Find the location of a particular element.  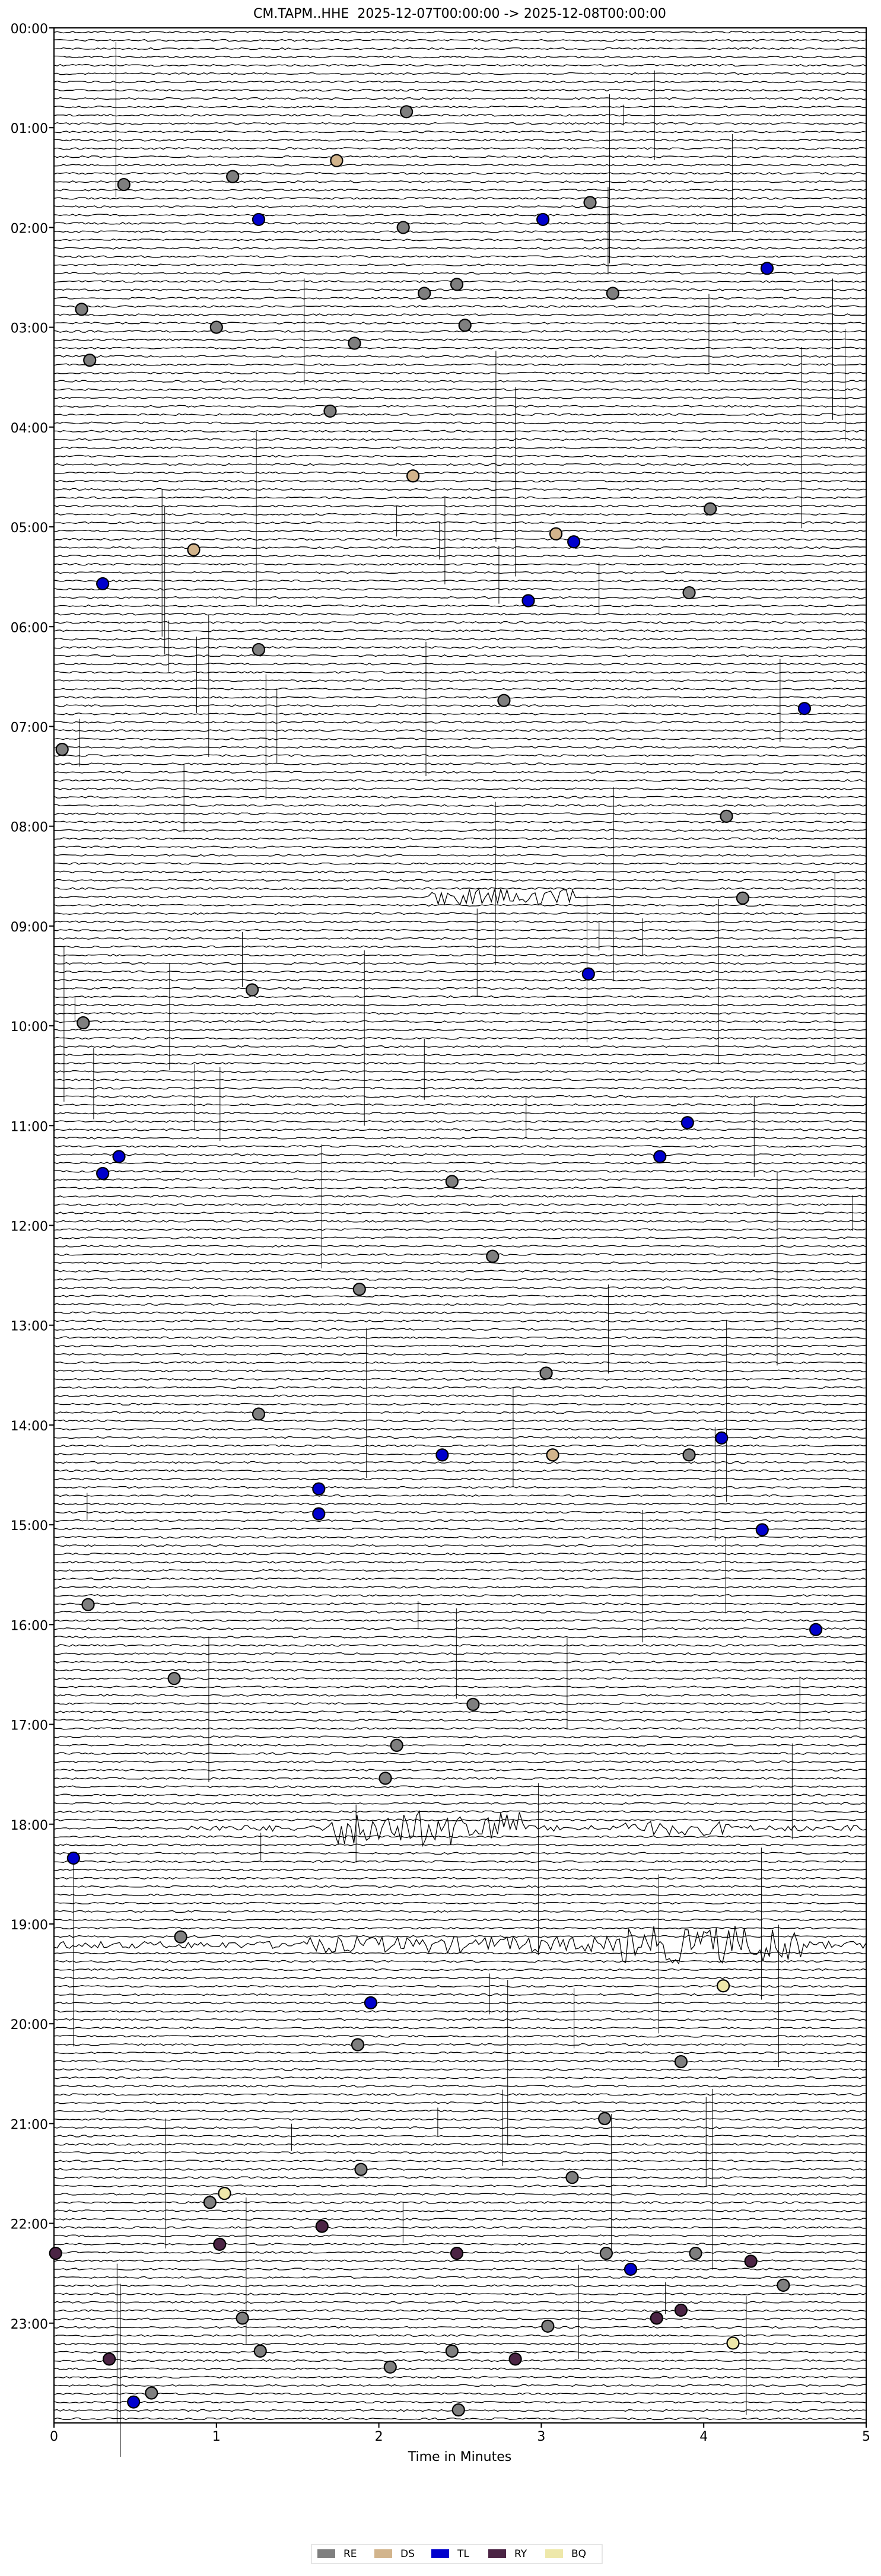

y-tick-label: 11:00 is located at coordinates (29, 1127).